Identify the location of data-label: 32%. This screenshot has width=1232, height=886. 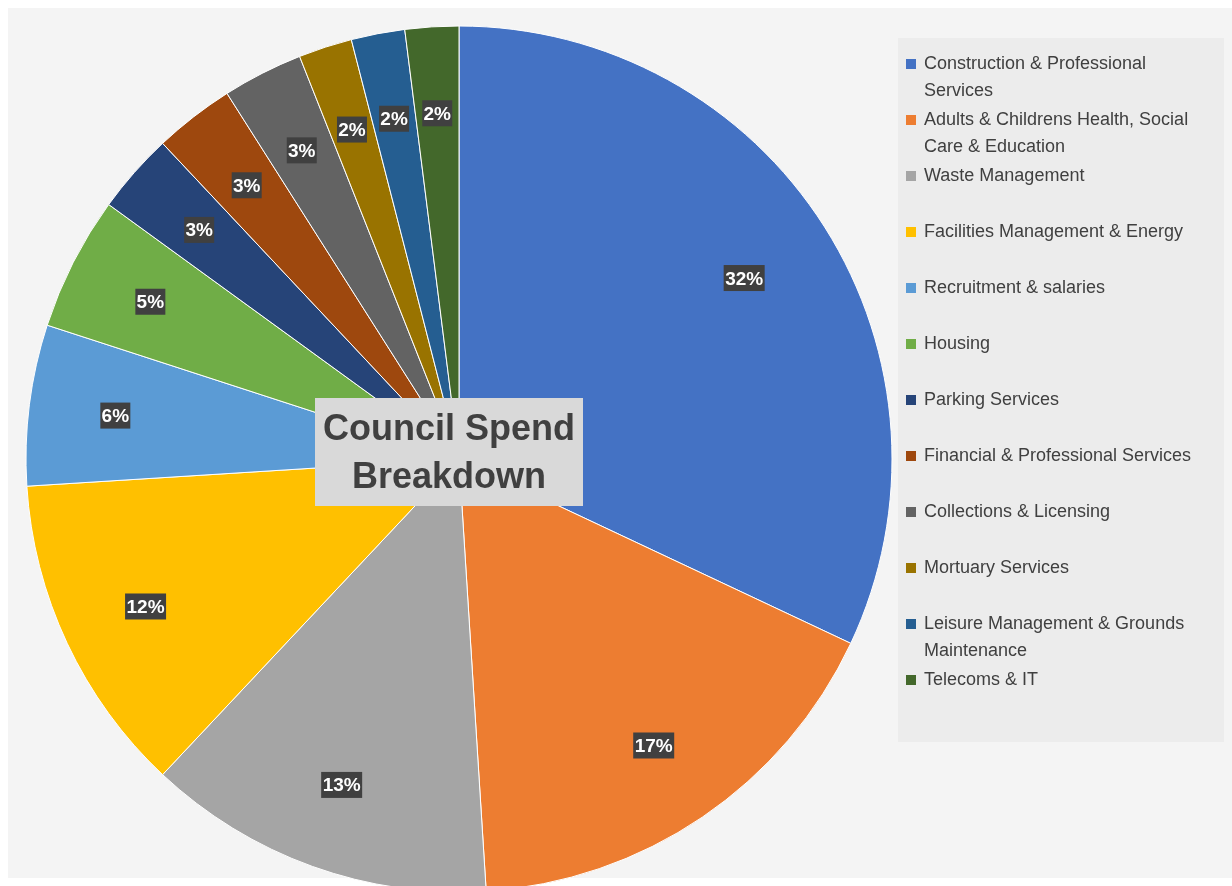
(744, 278).